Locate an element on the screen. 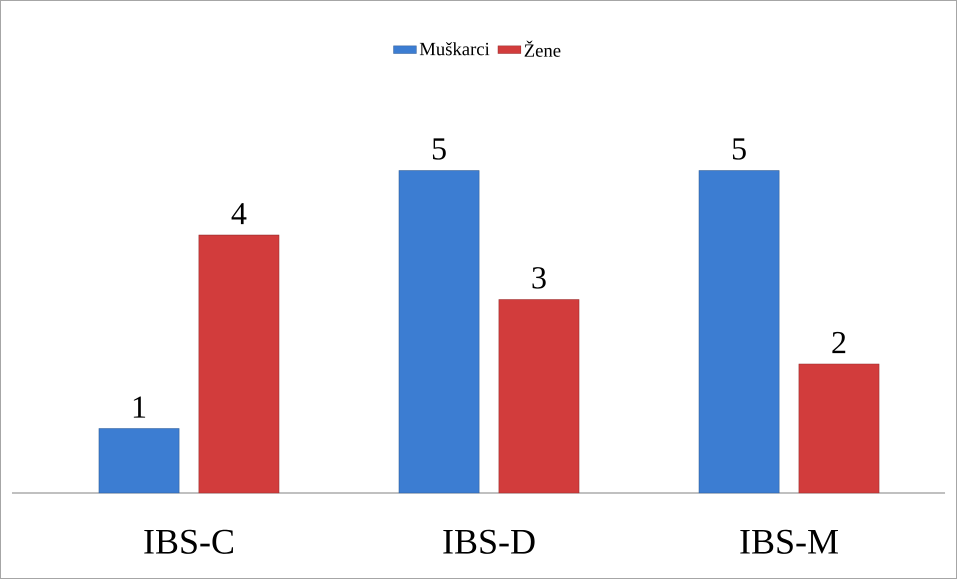 The image size is (957, 579). x-tick-label: IBS-M is located at coordinates (789, 542).